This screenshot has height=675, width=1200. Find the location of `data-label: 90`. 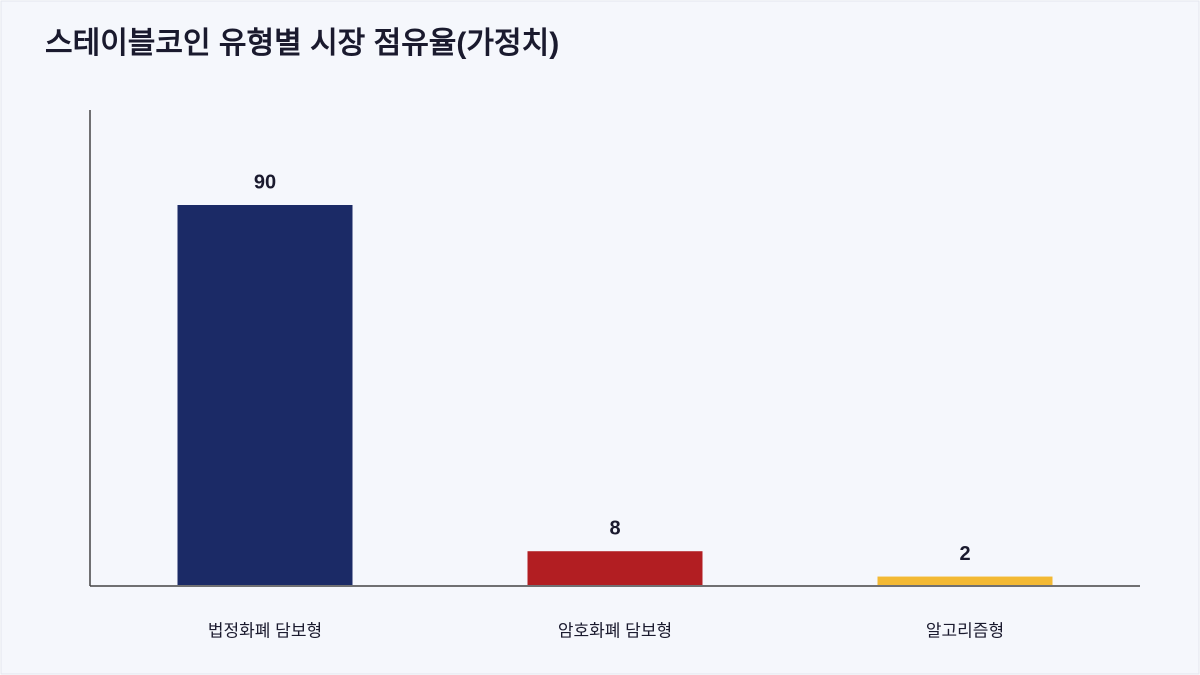

data-label: 90 is located at coordinates (265, 182).